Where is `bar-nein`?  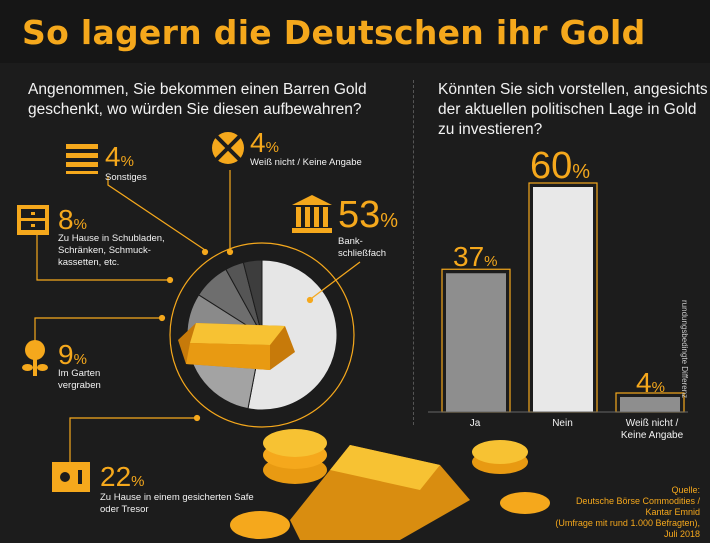 bar-nein is located at coordinates (563, 299).